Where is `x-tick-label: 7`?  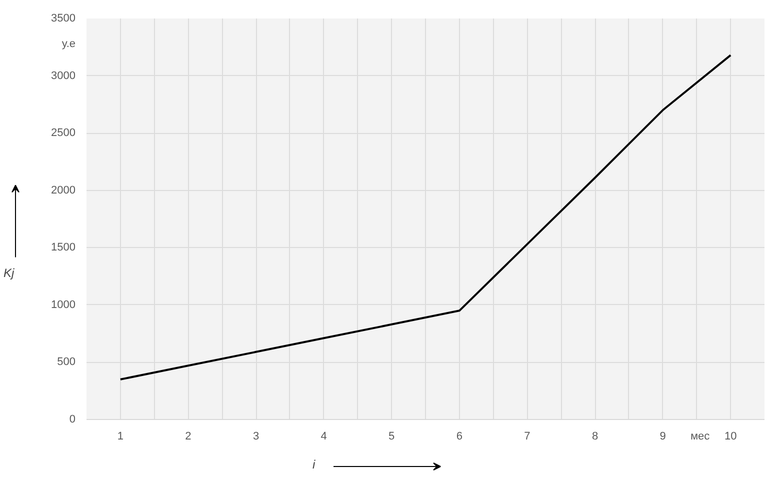
x-tick-label: 7 is located at coordinates (527, 436).